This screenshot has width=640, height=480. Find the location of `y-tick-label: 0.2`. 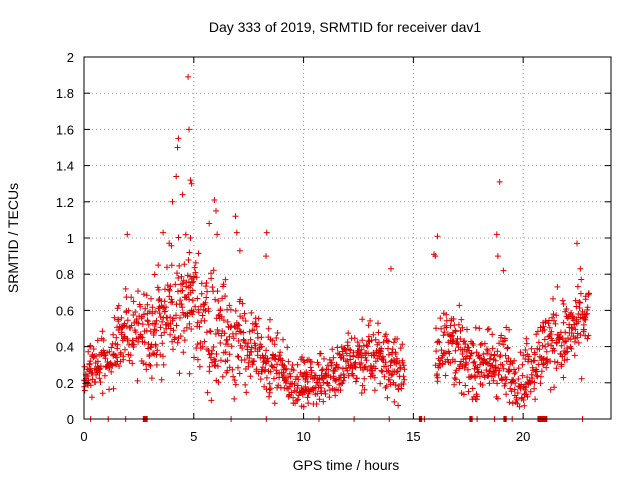

y-tick-label: 0.2 is located at coordinates (65, 383).